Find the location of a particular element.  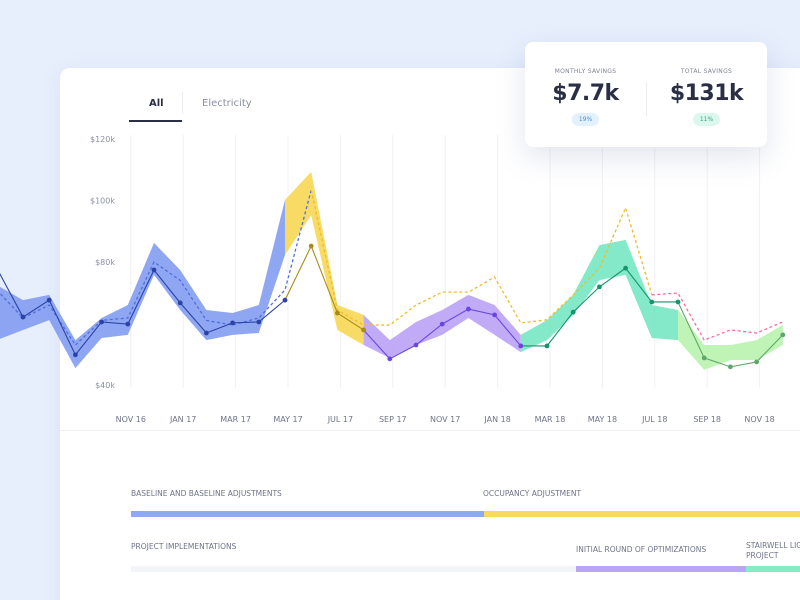

x-tick-label: JAN 17 is located at coordinates (182, 419).